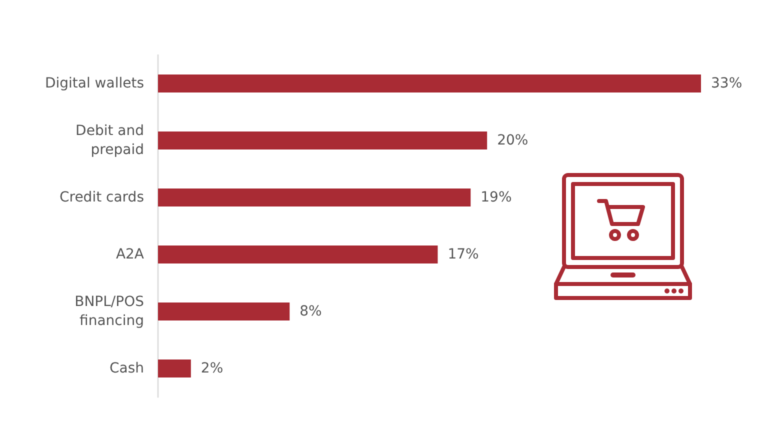 The width and height of the screenshot is (763, 435). I want to click on data-label: 2%, so click(212, 368).